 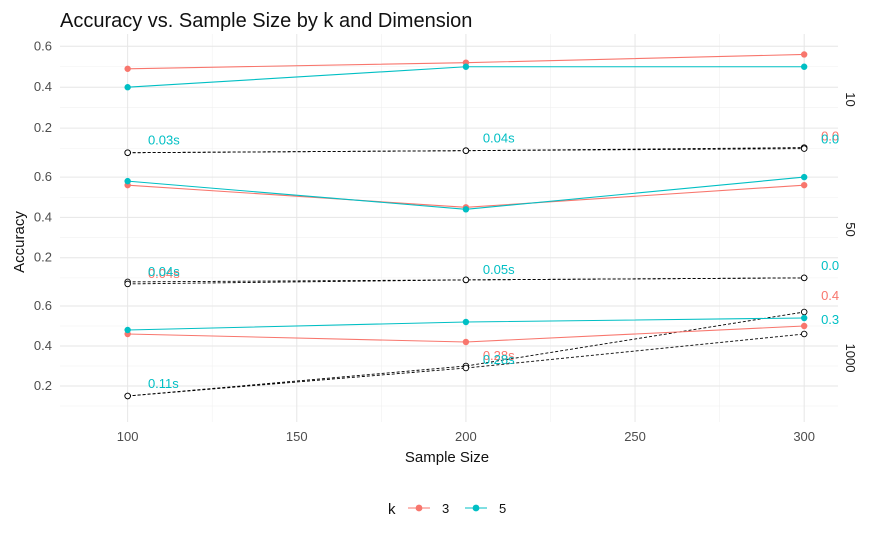 What do you see at coordinates (804, 436) in the screenshot?
I see `x-tick-label: 300` at bounding box center [804, 436].